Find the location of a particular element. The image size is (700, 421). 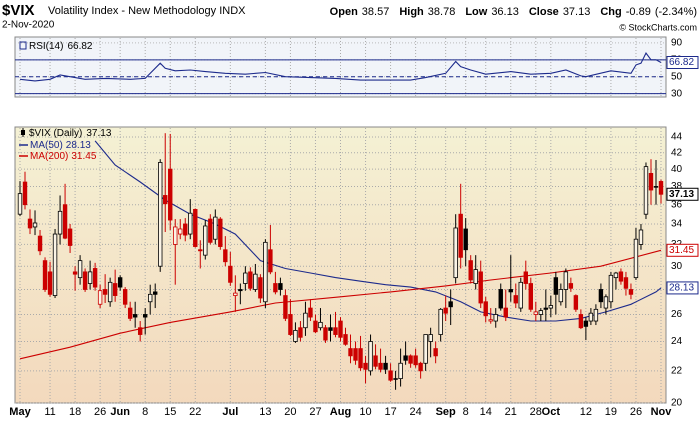

x-tick-label: 26 is located at coordinates (100, 412).